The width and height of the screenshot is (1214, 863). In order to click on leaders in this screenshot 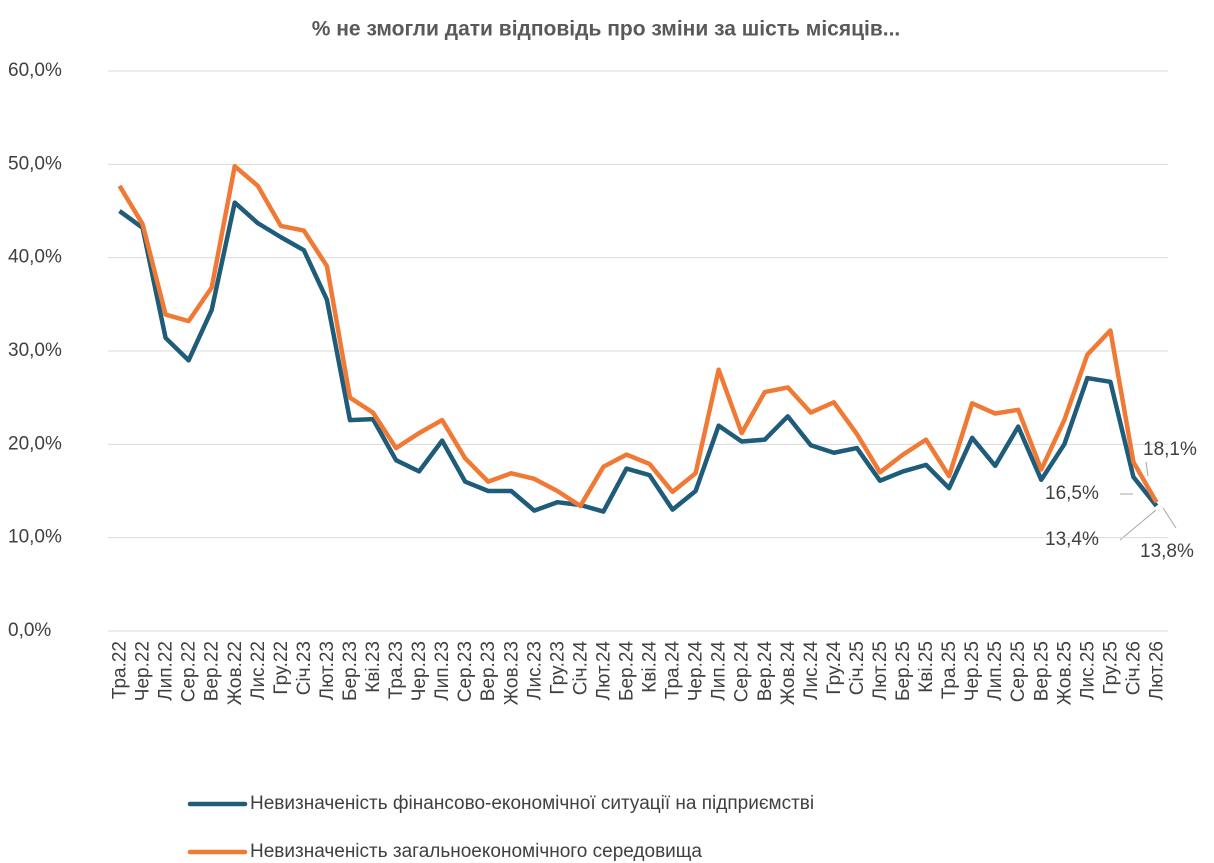, I will do `click(1148, 501)`.